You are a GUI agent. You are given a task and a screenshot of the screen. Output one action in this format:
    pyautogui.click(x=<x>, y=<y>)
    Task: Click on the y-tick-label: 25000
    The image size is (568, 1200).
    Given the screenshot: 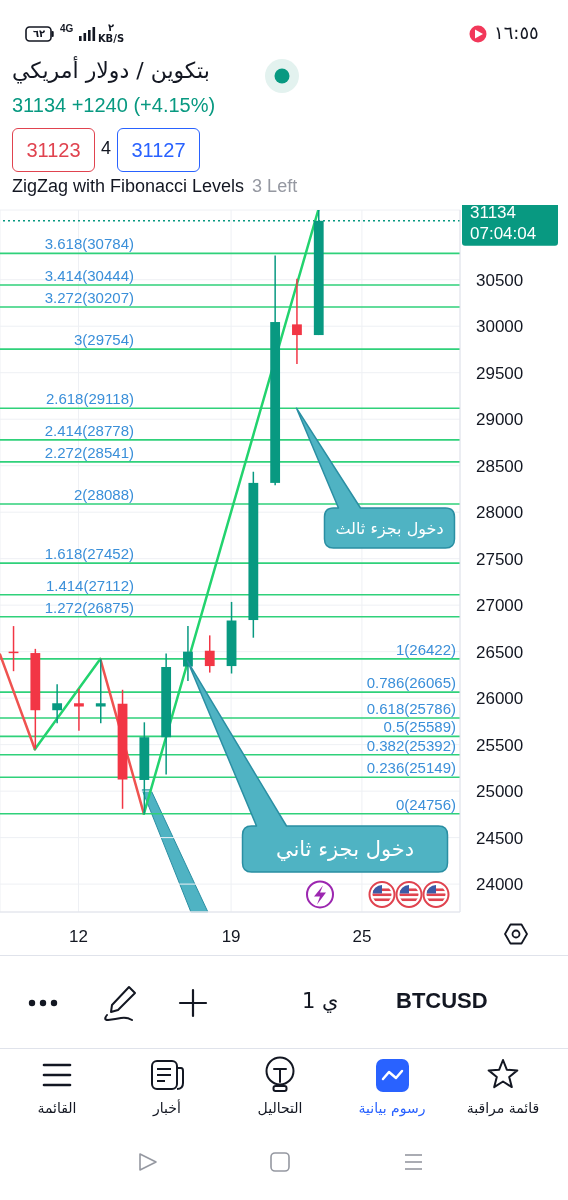 What is the action you would take?
    pyautogui.click(x=500, y=792)
    